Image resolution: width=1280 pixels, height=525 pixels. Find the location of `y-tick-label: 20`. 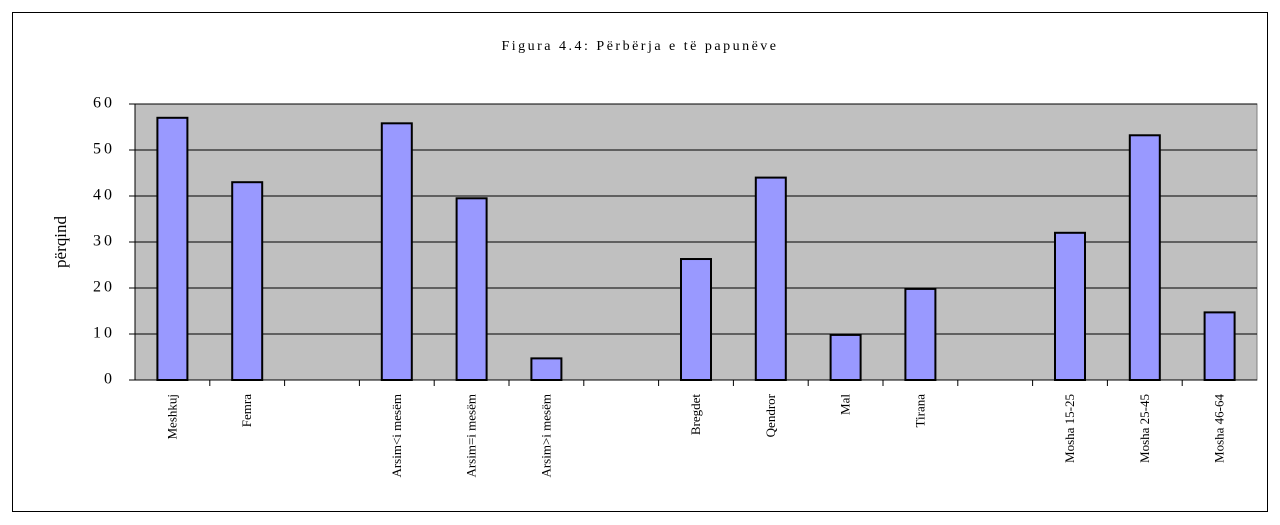

y-tick-label: 20 is located at coordinates (104, 287).